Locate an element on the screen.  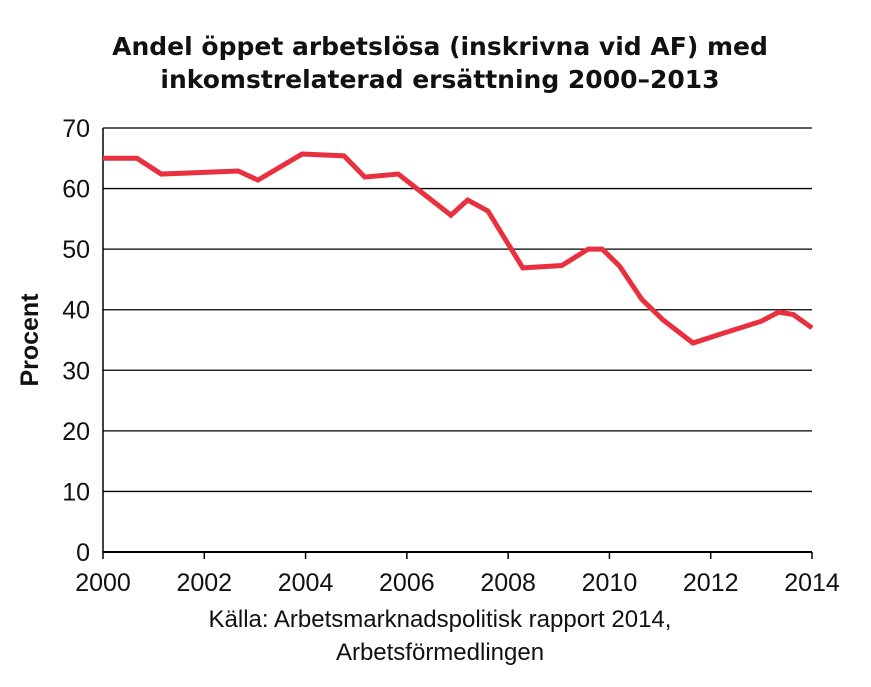
x-tick-label: 2002 is located at coordinates (204, 583).